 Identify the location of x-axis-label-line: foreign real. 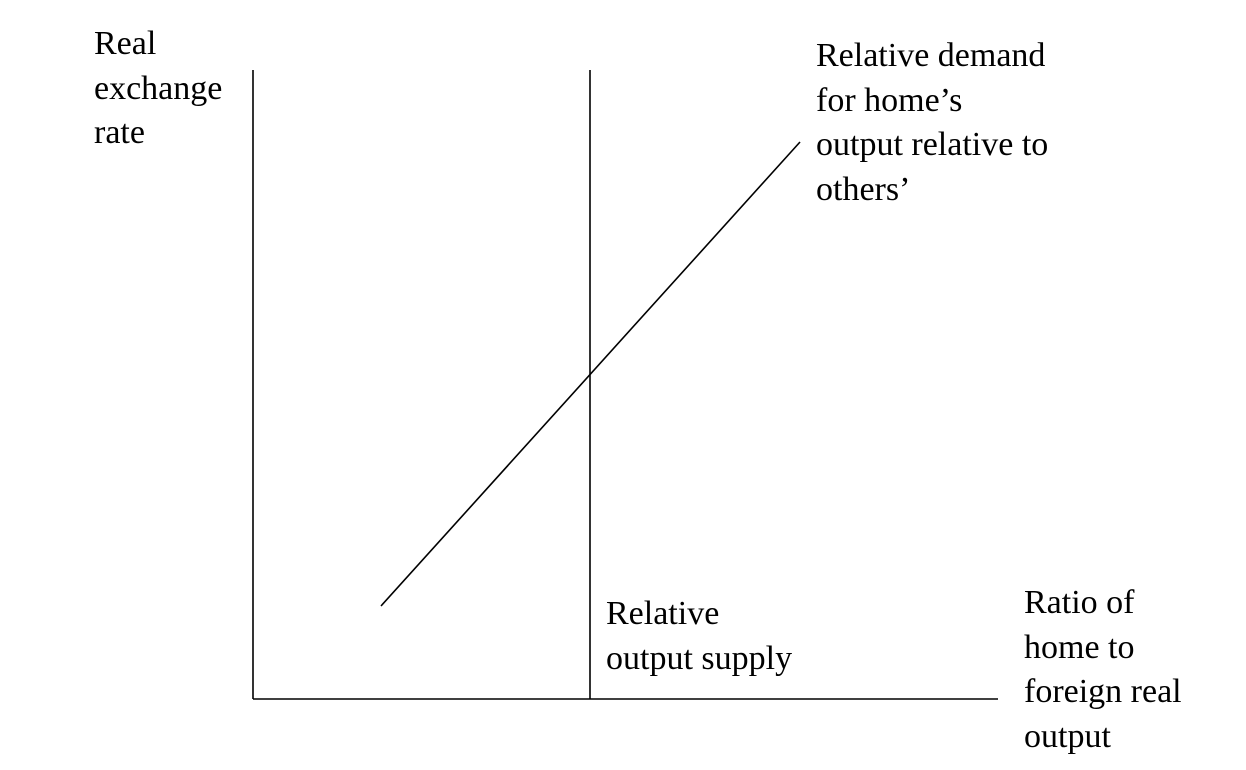
(1103, 691).